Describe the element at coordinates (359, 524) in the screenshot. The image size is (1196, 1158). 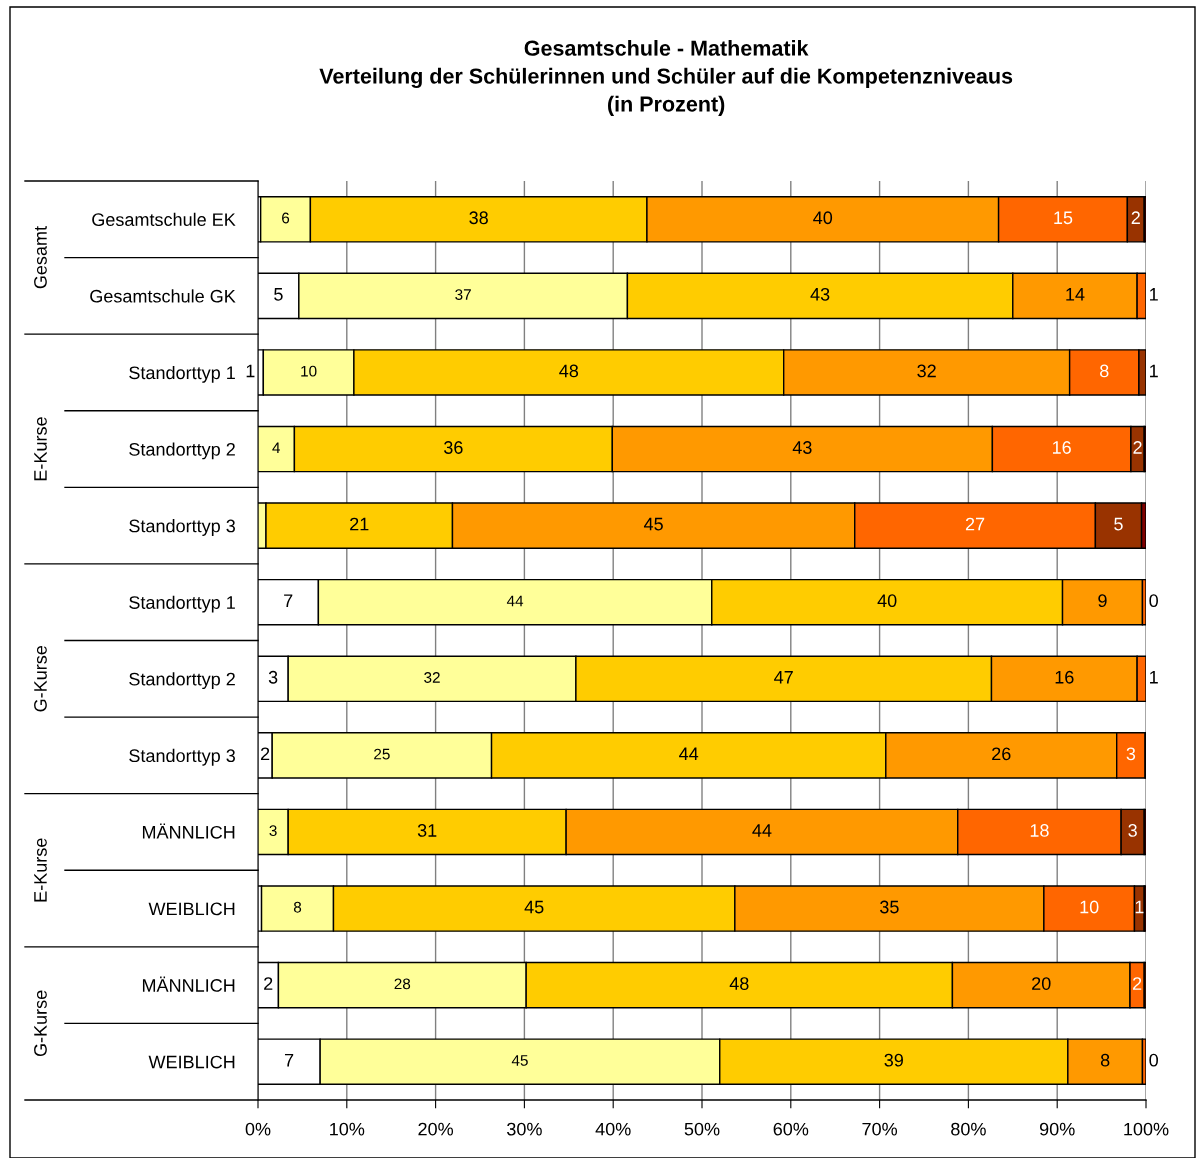
I see `data-label: 21` at that location.